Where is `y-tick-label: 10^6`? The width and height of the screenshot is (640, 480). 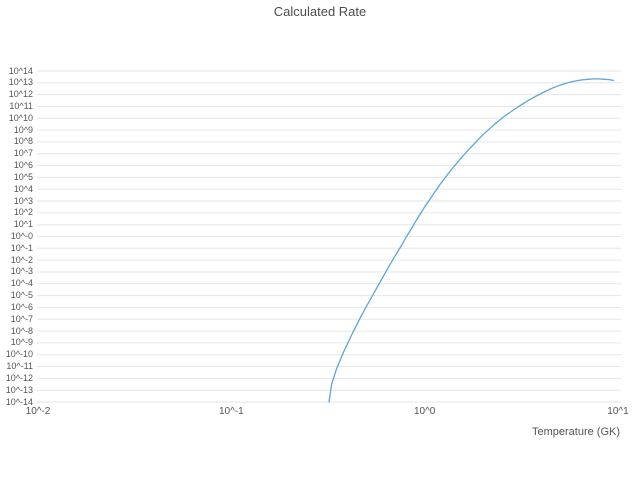
y-tick-label: 10^6 is located at coordinates (23, 165).